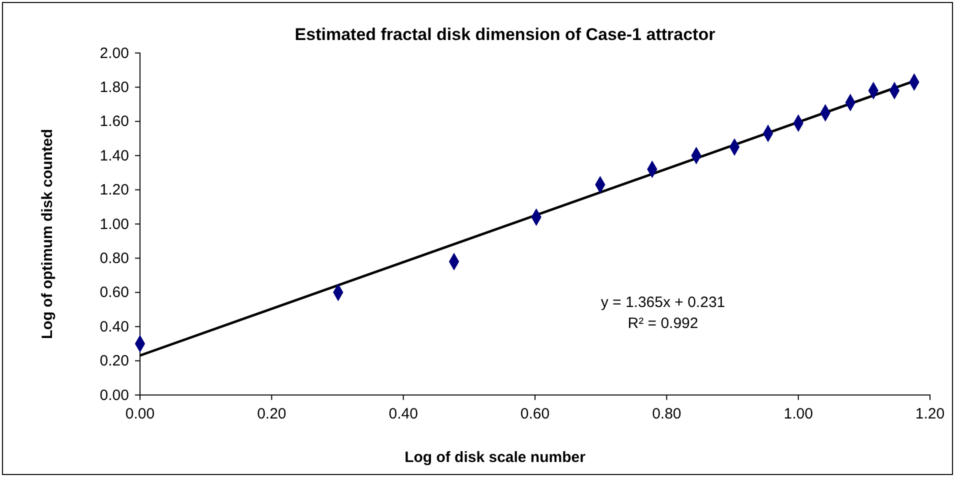 The height and width of the screenshot is (477, 955). What do you see at coordinates (114, 395) in the screenshot?
I see `y-tick-label: 0.00` at bounding box center [114, 395].